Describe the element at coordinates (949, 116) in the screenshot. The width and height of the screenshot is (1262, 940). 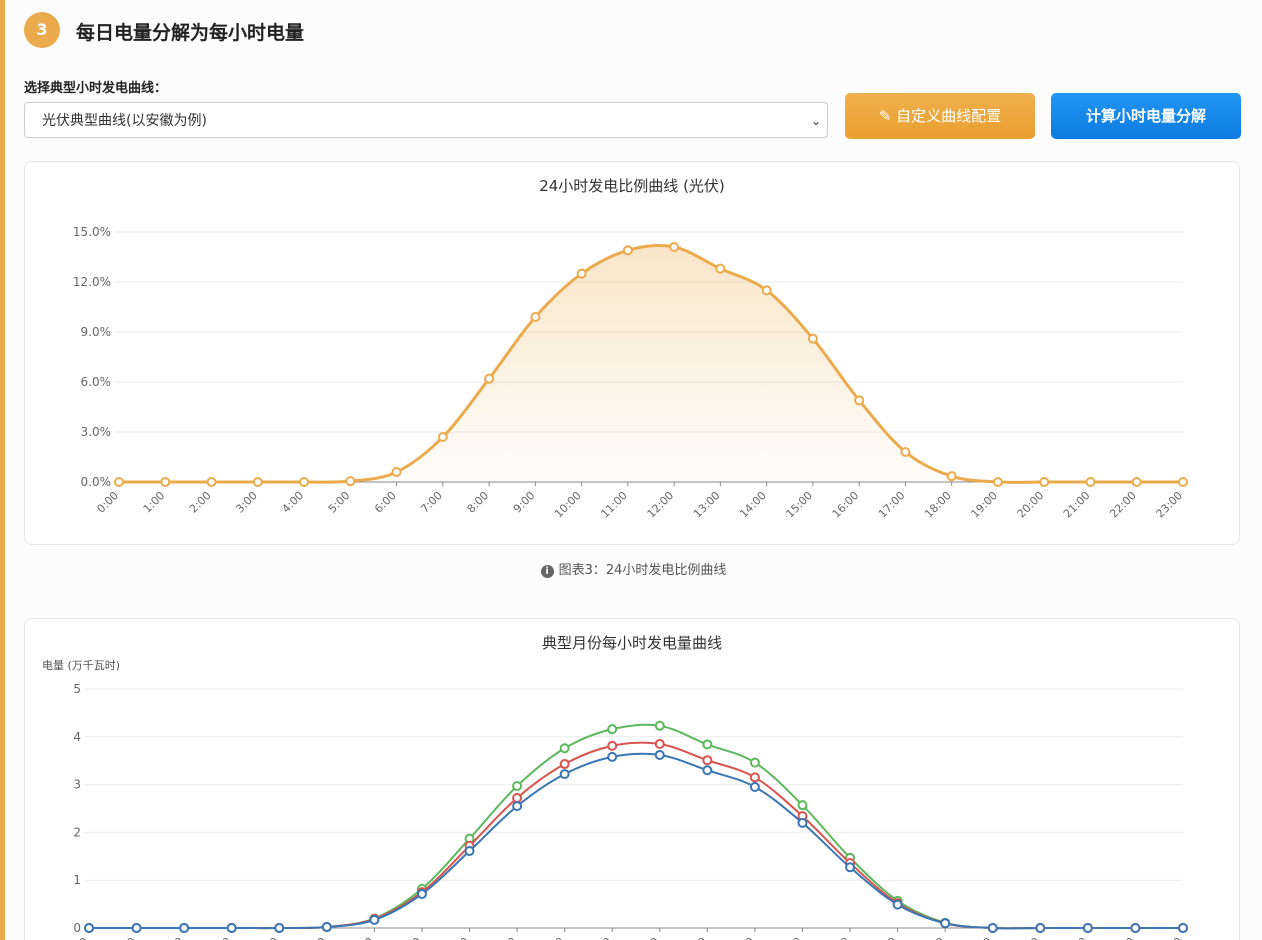
I see `button-text: 自定义曲线配置` at that location.